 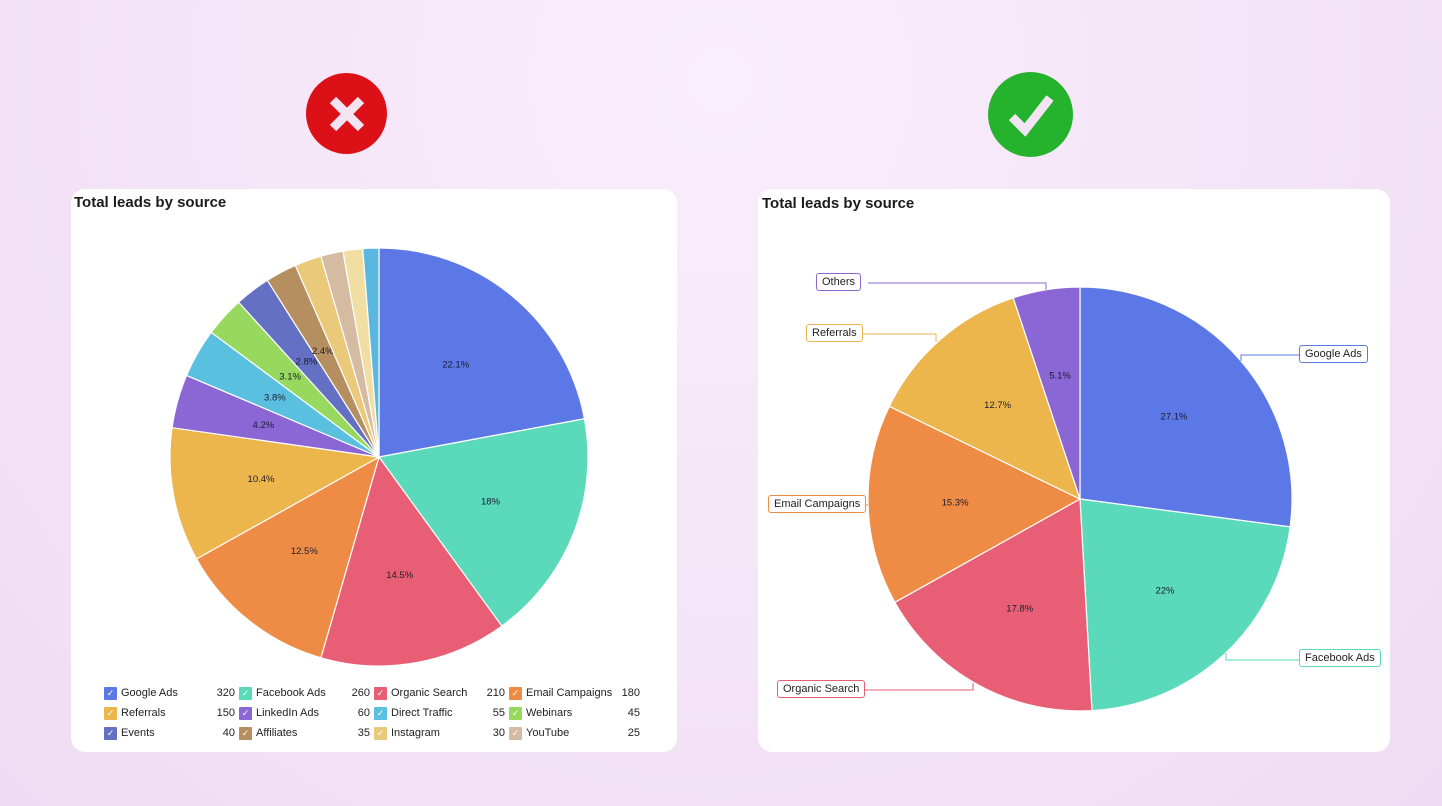 What do you see at coordinates (360, 693) in the screenshot?
I see `legend-value: 260` at bounding box center [360, 693].